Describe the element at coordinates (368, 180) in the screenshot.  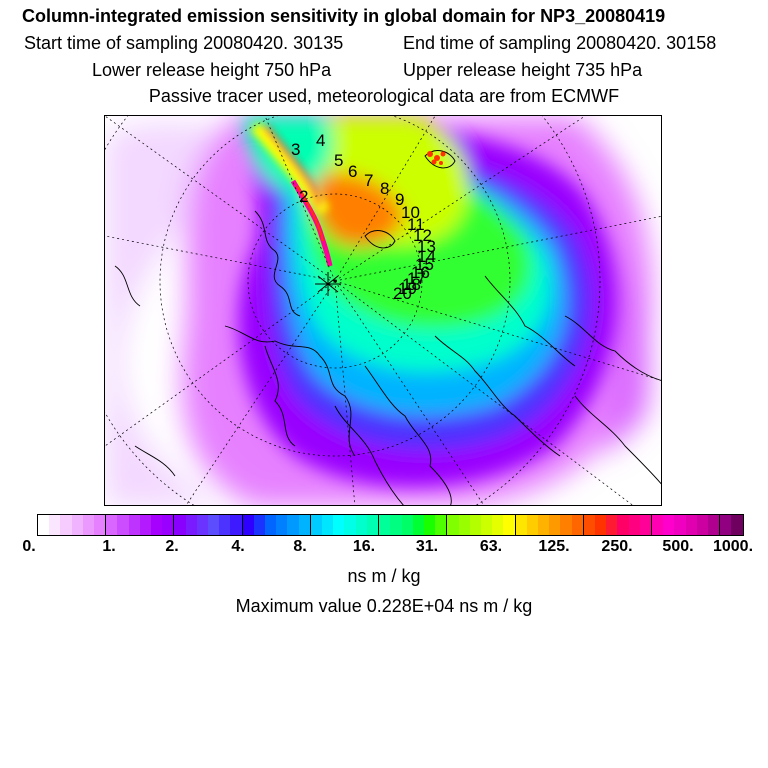
I see `trajectory-label: 7` at that location.